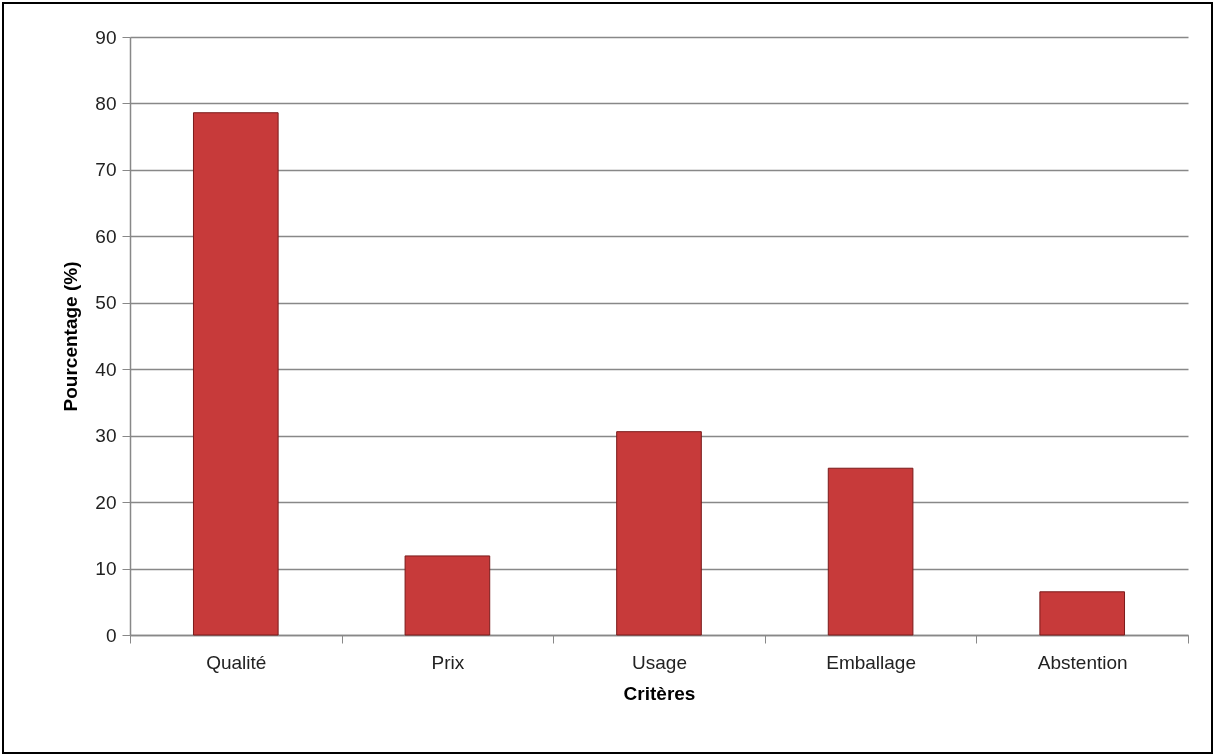 This screenshot has height=756, width=1215. Describe the element at coordinates (106, 369) in the screenshot. I see `y-tick-label: 40` at that location.